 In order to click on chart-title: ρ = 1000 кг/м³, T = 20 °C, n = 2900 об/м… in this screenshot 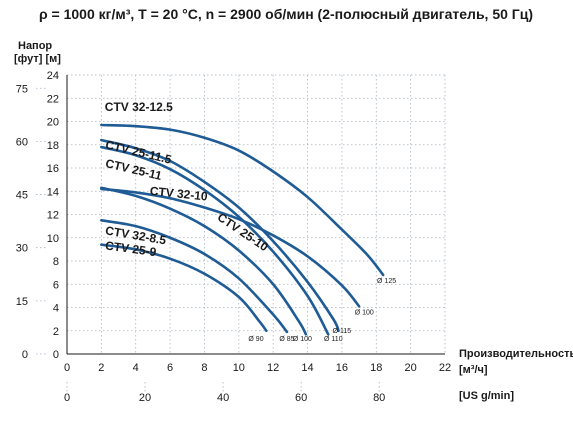, I will do `click(286, 14)`.